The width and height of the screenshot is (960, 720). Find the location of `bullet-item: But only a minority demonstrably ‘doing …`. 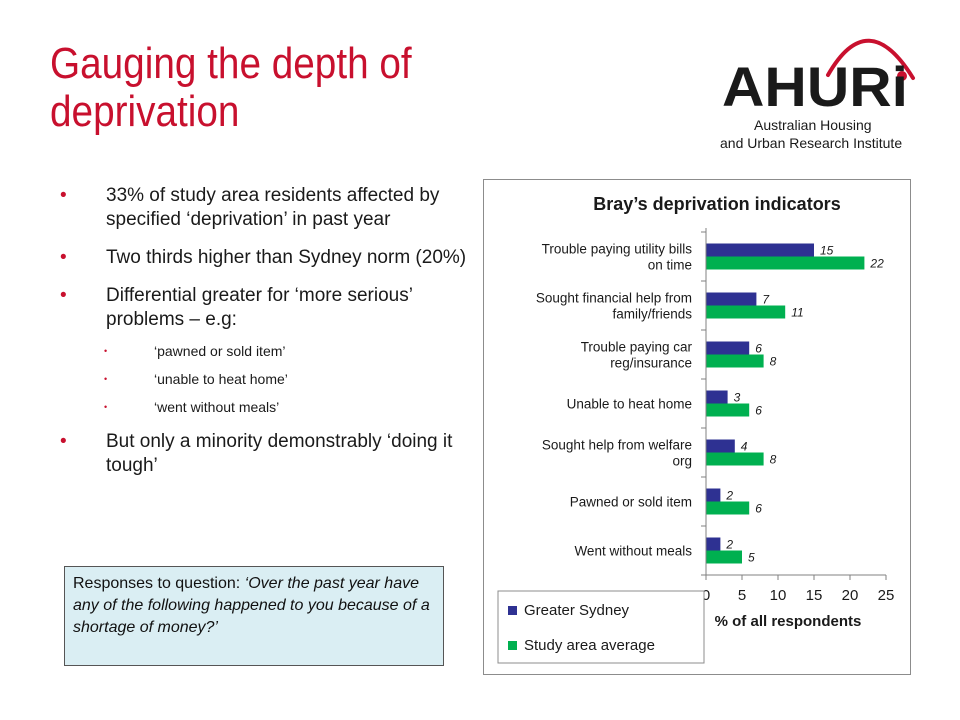

bullet-item: But only a minority demonstrably ‘doing … is located at coordinates (265, 454).